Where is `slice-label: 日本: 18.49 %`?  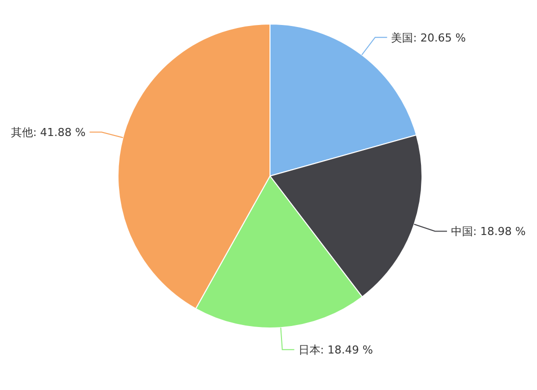
slice-label: 日本: 18.49 % is located at coordinates (335, 350).